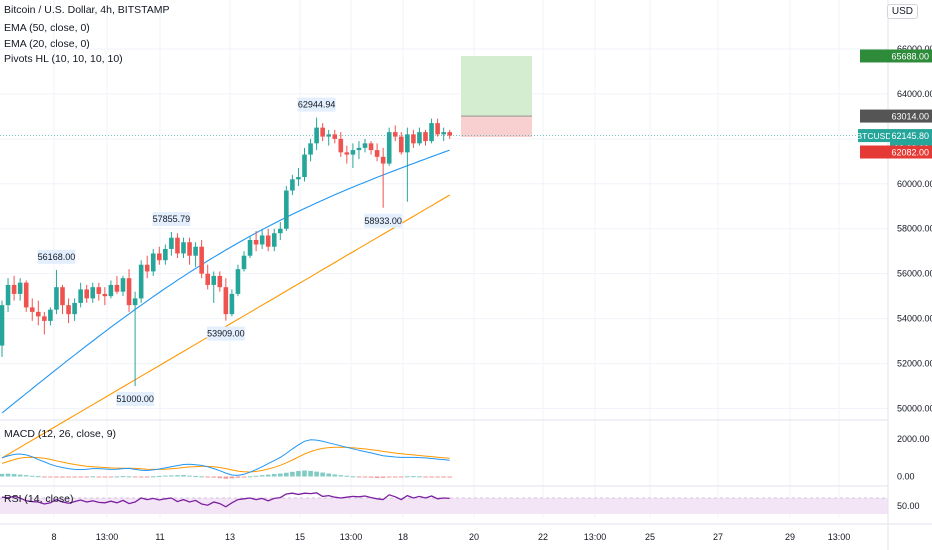 Image resolution: width=932 pixels, height=550 pixels. What do you see at coordinates (53, 537) in the screenshot?
I see `time-tick-label: 8` at bounding box center [53, 537].